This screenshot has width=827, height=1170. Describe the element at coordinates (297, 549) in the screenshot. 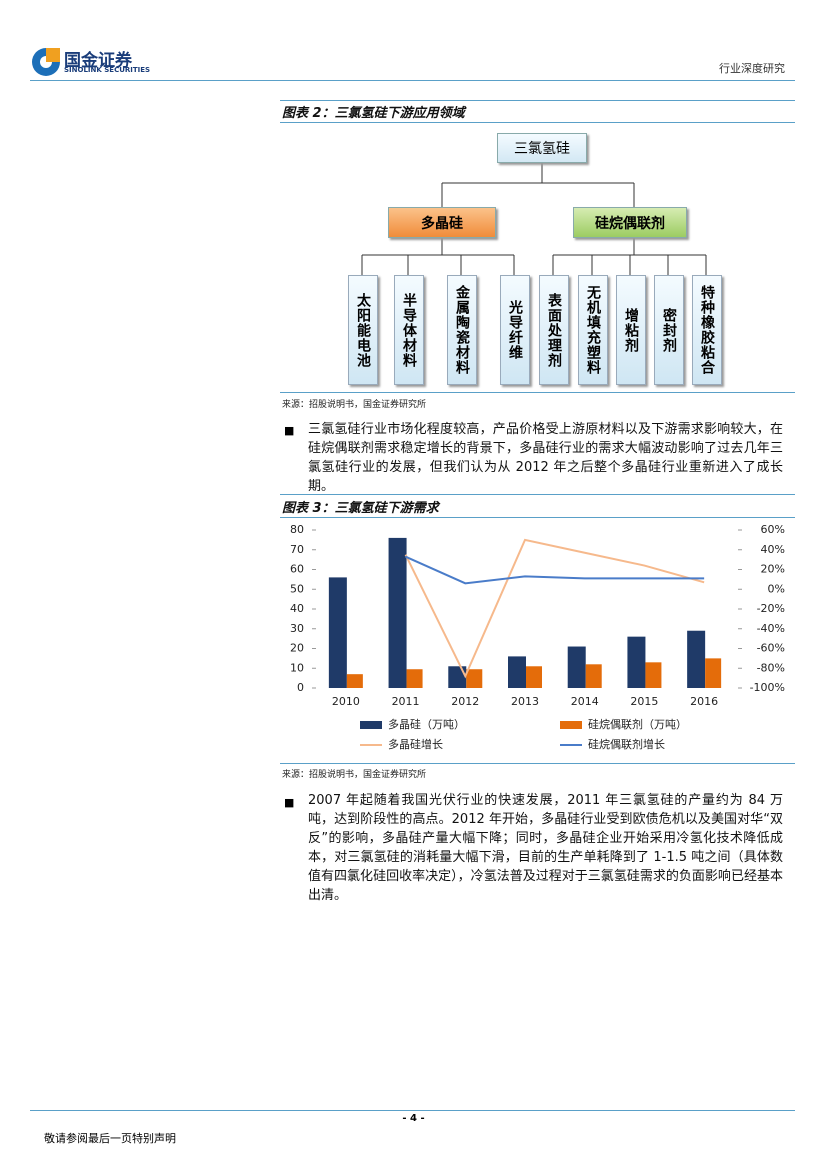

I see `y-tick-label: 70` at that location.